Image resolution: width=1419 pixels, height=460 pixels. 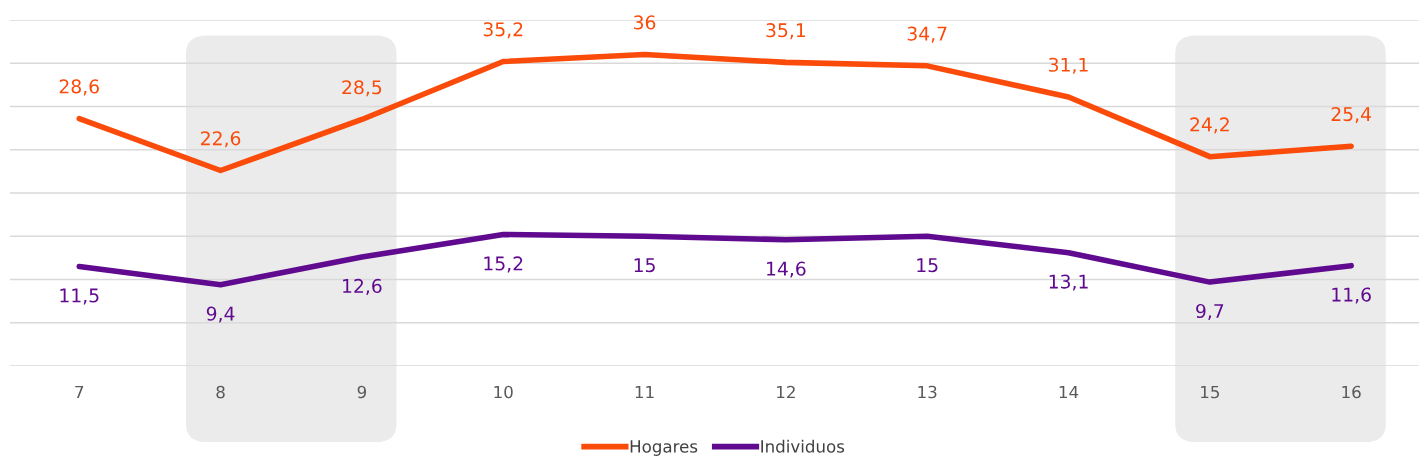 I want to click on x-tick-label: 15, so click(x=1210, y=392).